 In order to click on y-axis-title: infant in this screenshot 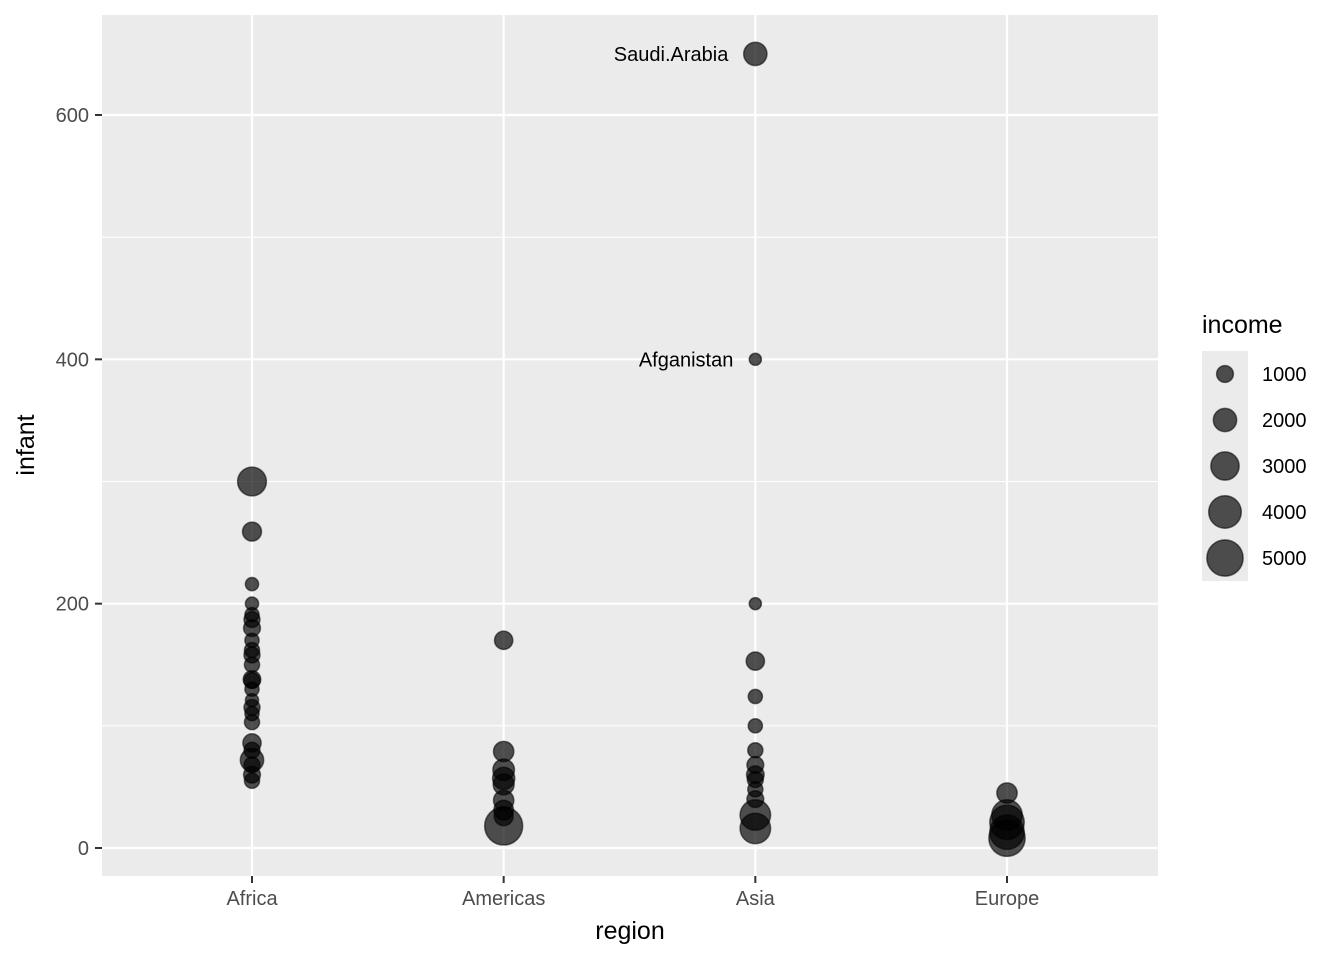, I will do `click(26, 444)`.